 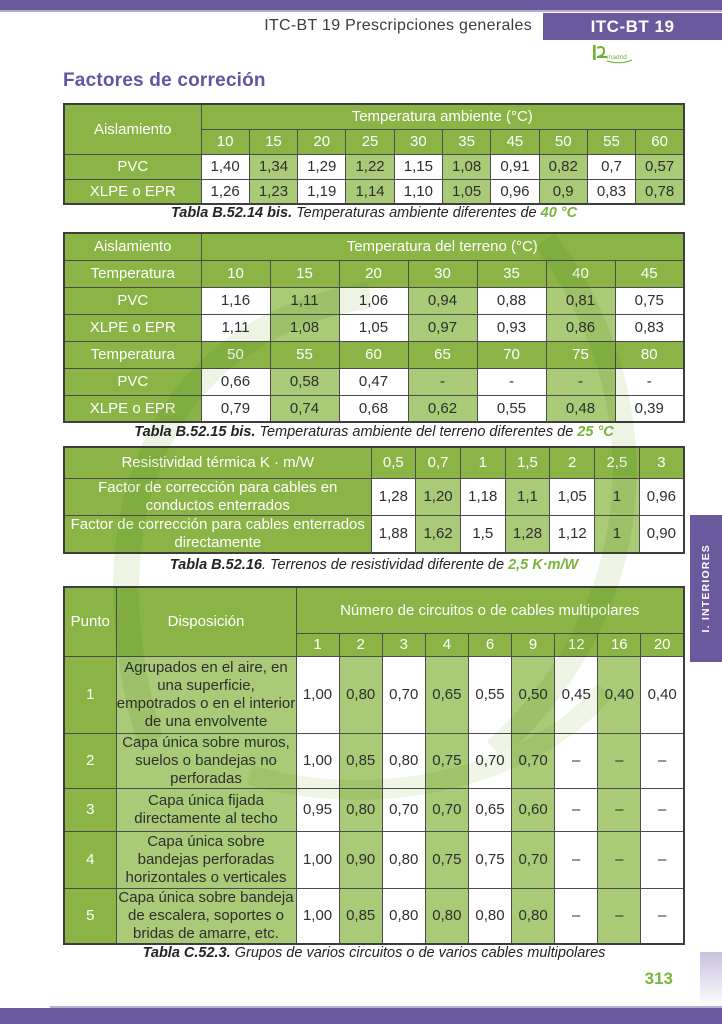 I want to click on column-header: 30, so click(x=418, y=141).